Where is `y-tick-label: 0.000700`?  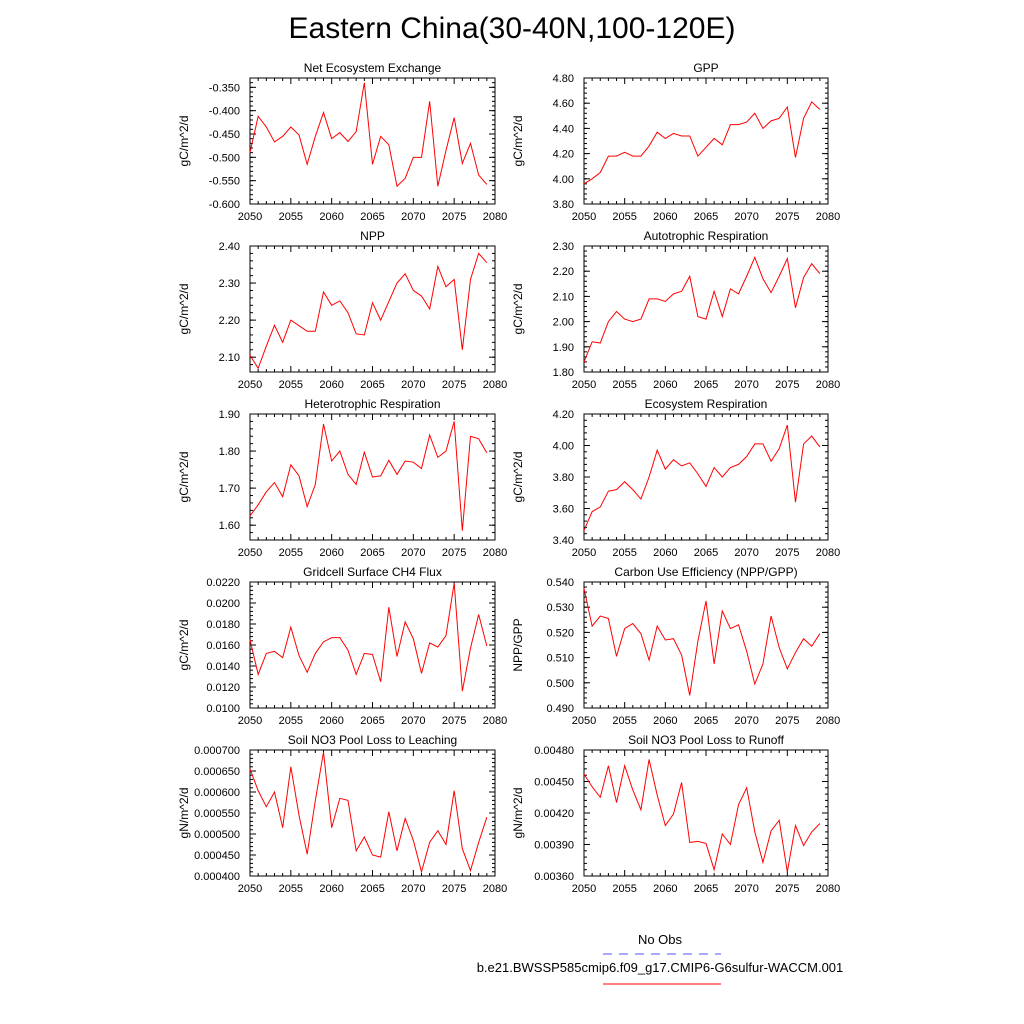
y-tick-label: 0.000700 is located at coordinates (217, 751).